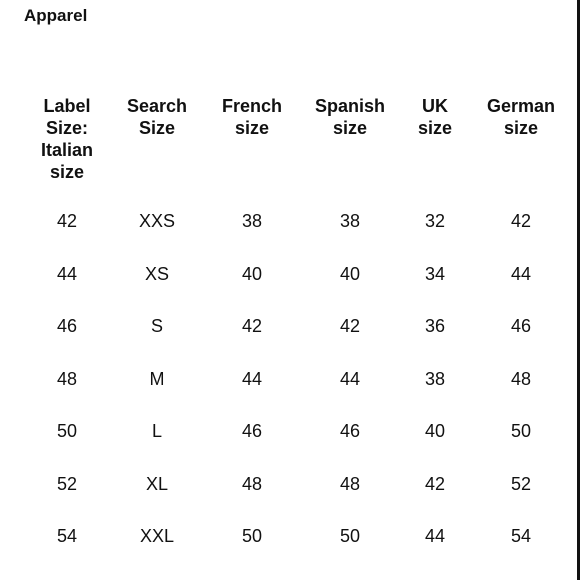 Image resolution: width=580 pixels, height=580 pixels. What do you see at coordinates (157, 117) in the screenshot?
I see `column-header: Search Size` at bounding box center [157, 117].